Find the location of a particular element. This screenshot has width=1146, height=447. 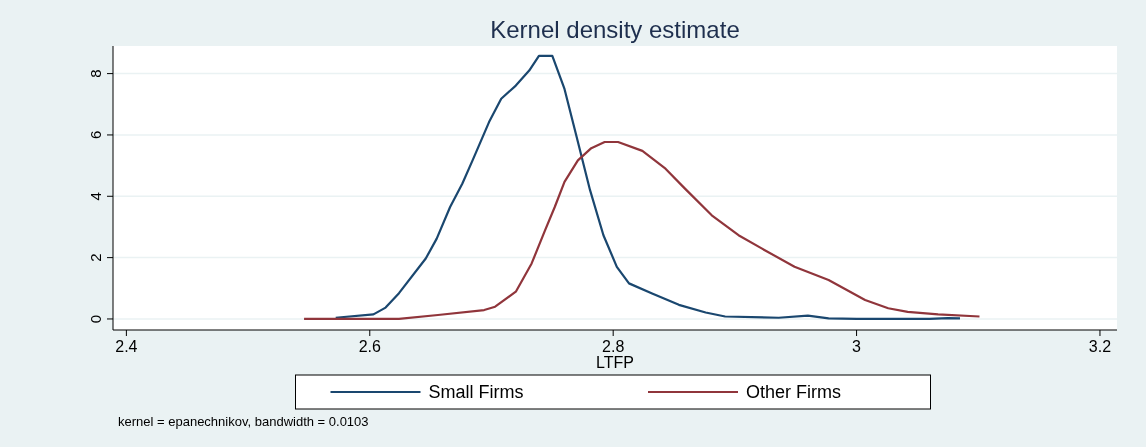

y-tick-label: 4 is located at coordinates (95, 196).